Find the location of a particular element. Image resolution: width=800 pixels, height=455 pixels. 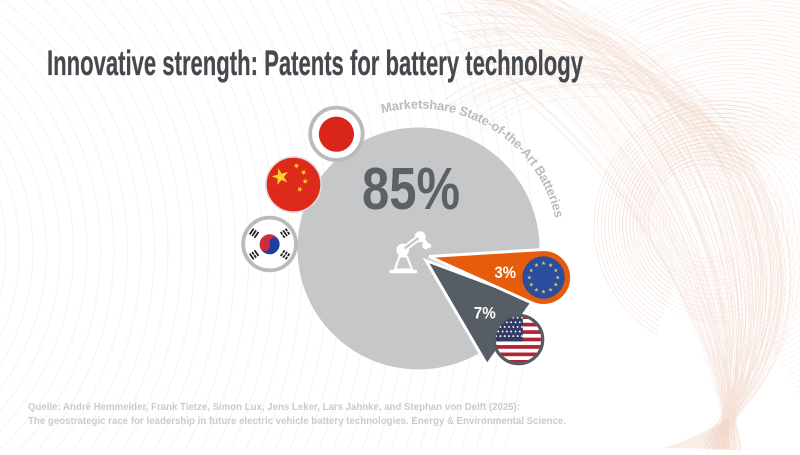

svg-text: 7% is located at coordinates (485, 313).